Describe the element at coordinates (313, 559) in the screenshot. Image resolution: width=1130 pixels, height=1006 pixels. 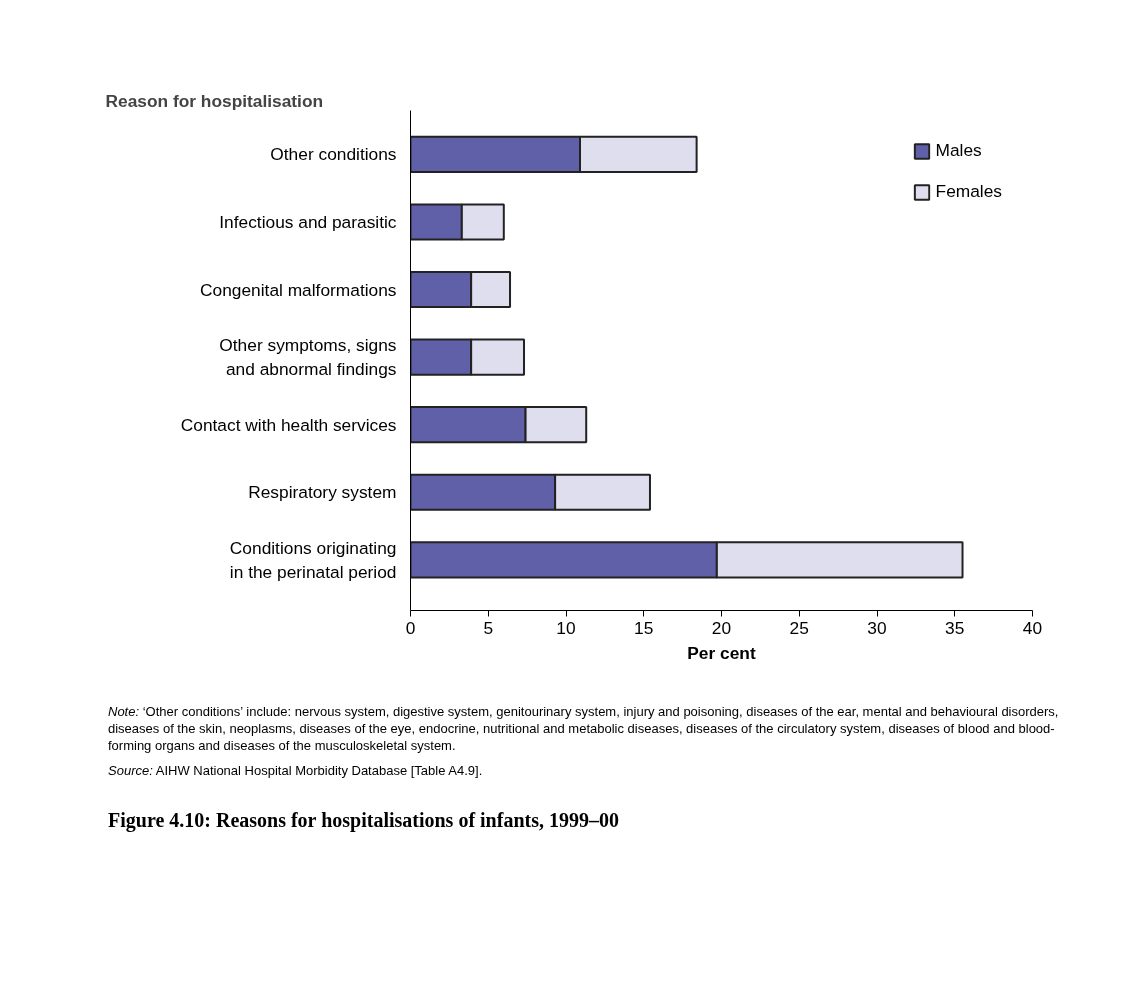
I see `y-tick-label: Conditions originating in the perinatal period` at that location.